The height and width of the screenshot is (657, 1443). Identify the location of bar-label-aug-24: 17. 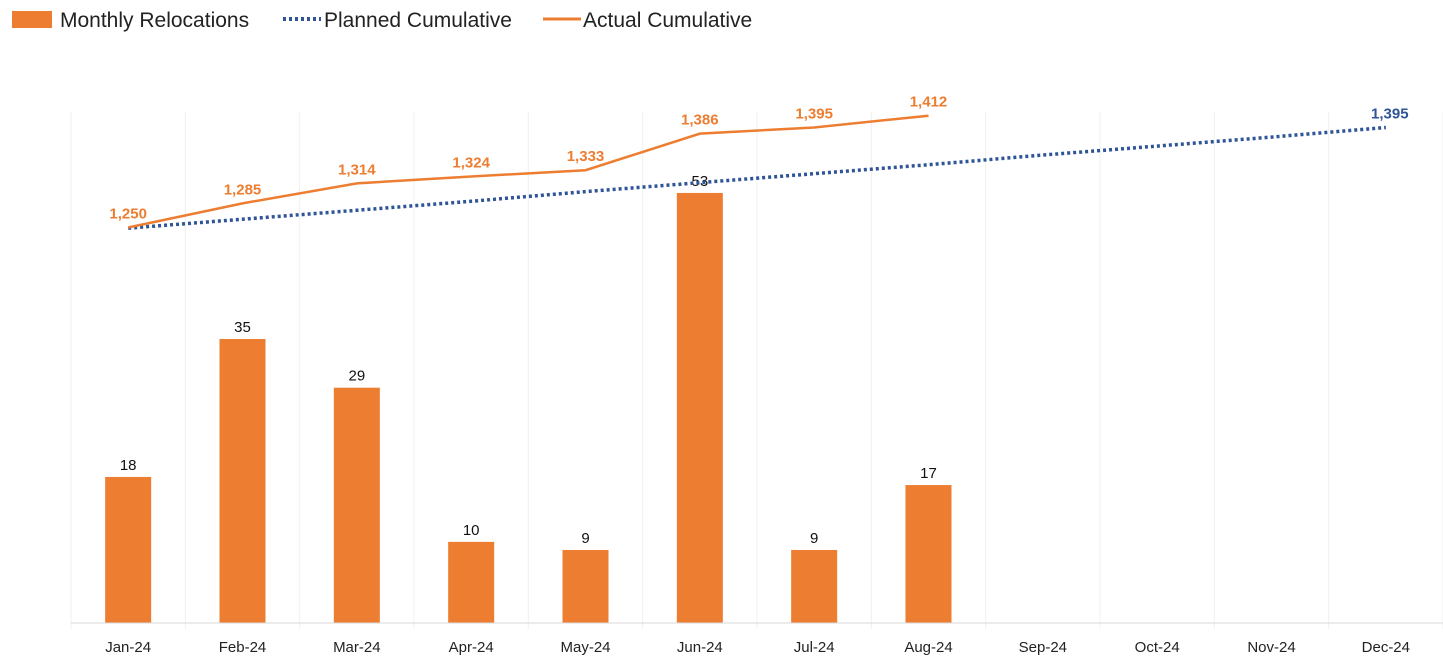
(928, 473).